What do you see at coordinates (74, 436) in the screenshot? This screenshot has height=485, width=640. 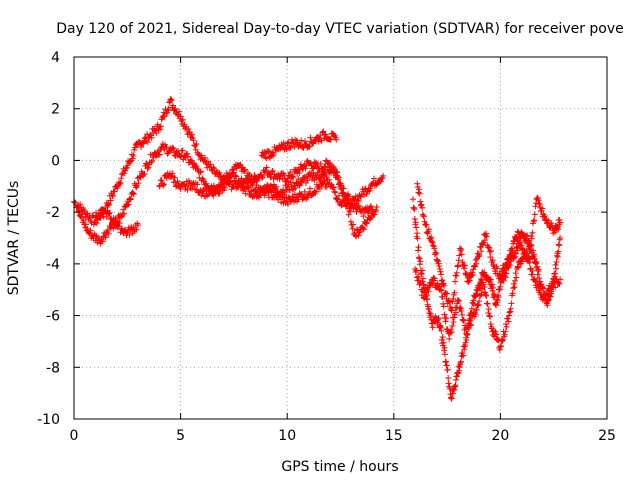 I see `x-tick-label: 0` at bounding box center [74, 436].